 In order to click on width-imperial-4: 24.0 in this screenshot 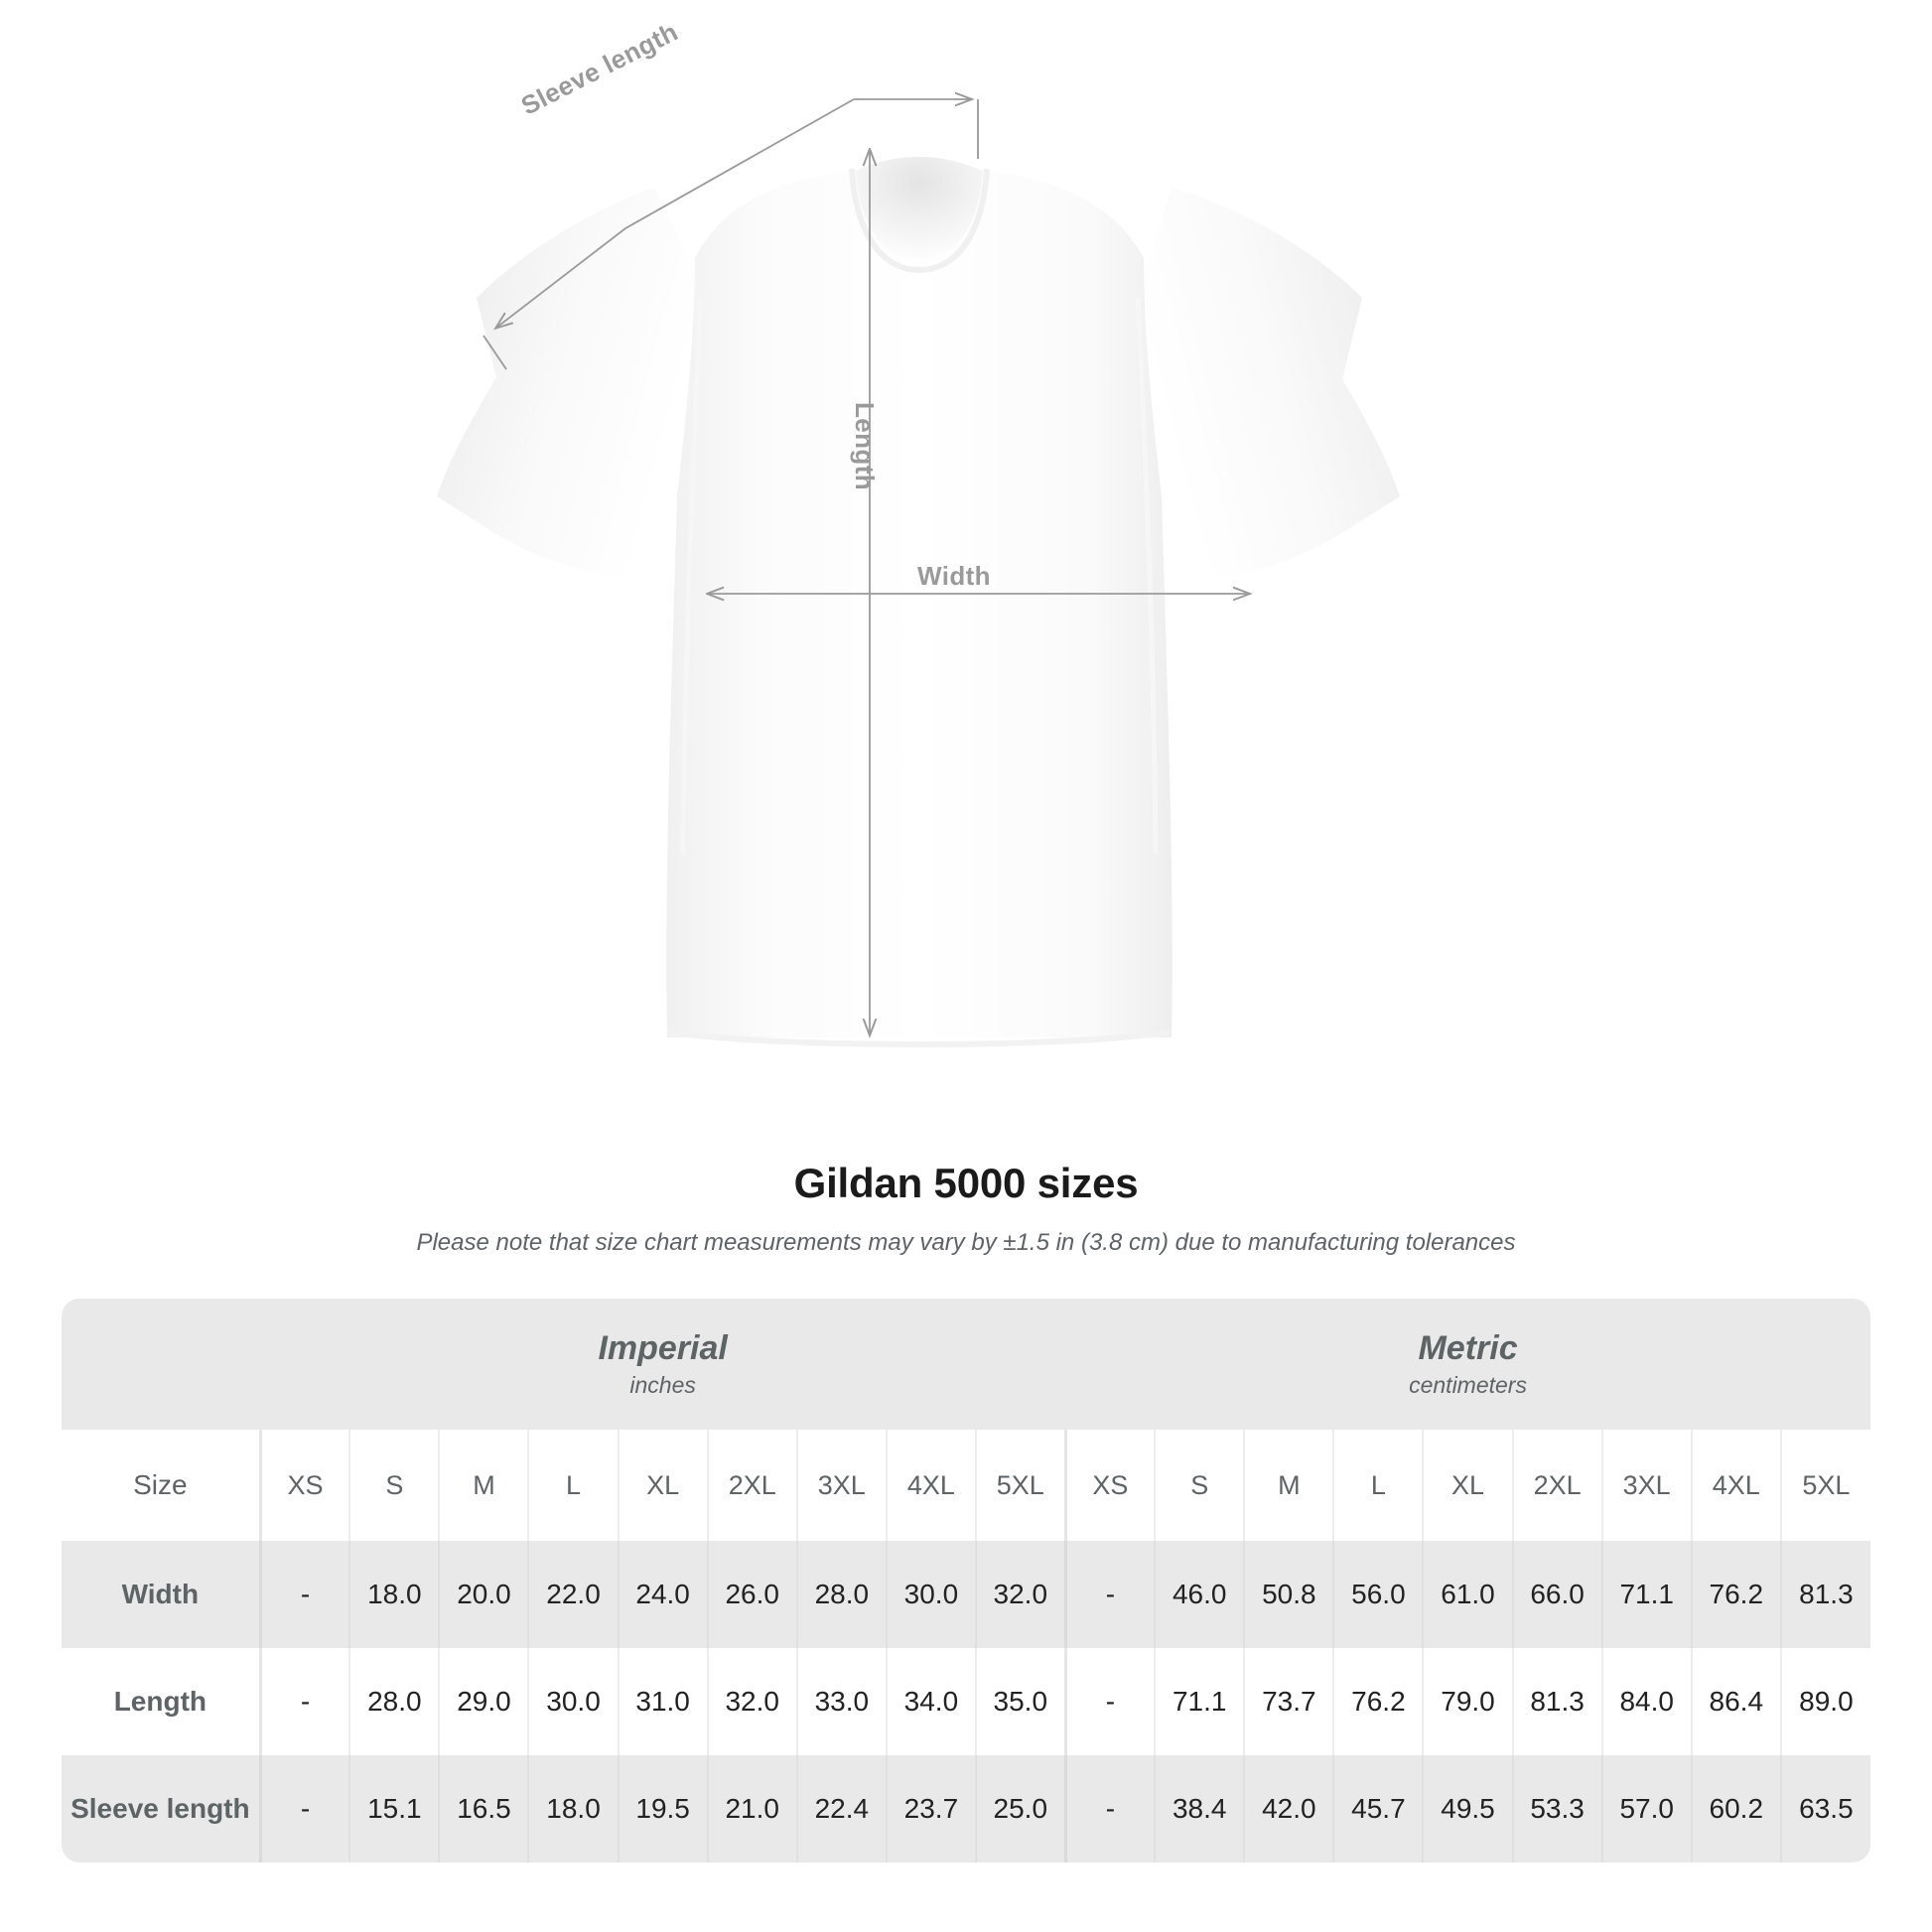, I will do `click(662, 1594)`.